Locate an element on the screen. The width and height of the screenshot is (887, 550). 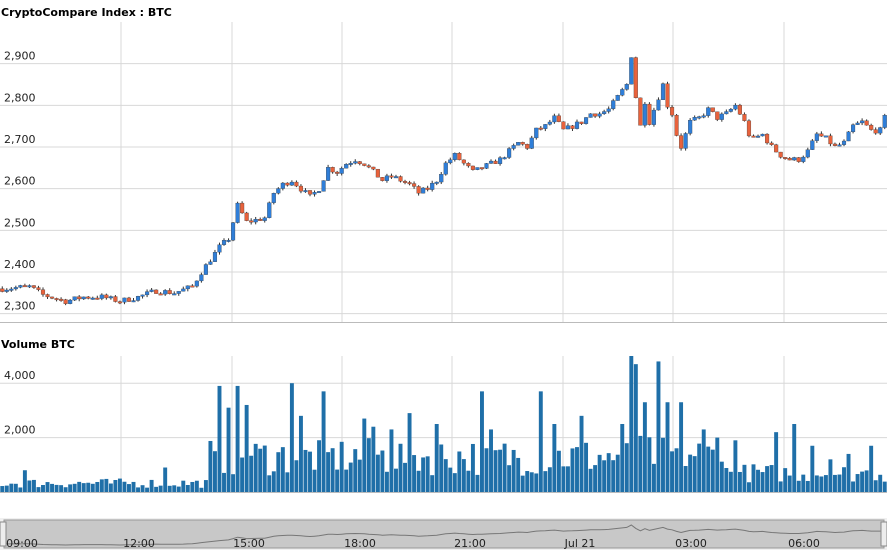
x-axis-tick-label: 15:00 is located at coordinates (249, 543).